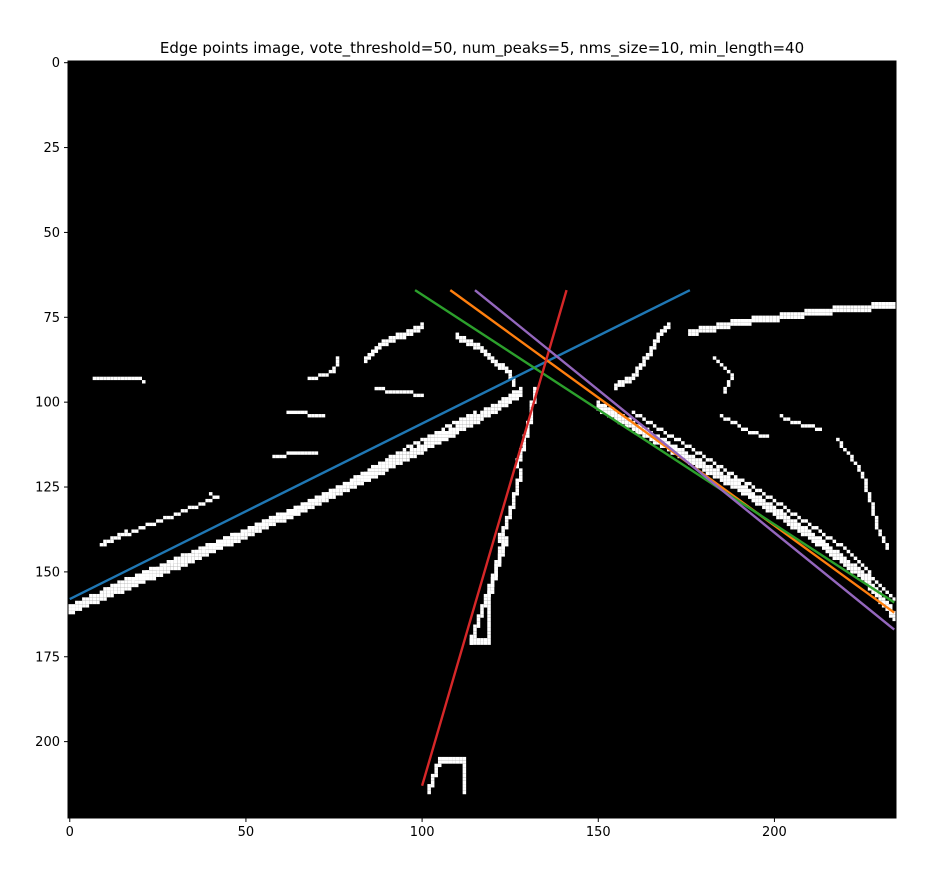  I want to click on edge-stroke-mid-cluster-c, so click(399, 392).